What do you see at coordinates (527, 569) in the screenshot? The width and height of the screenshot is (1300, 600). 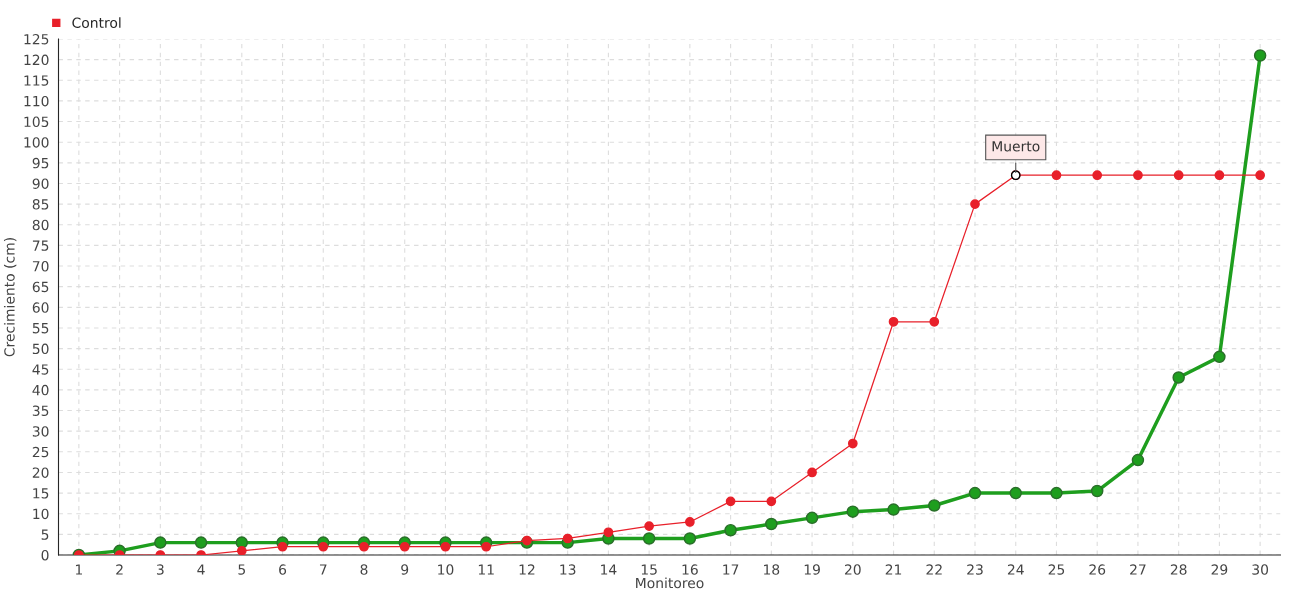 I see `x-tick-label: 12` at bounding box center [527, 569].